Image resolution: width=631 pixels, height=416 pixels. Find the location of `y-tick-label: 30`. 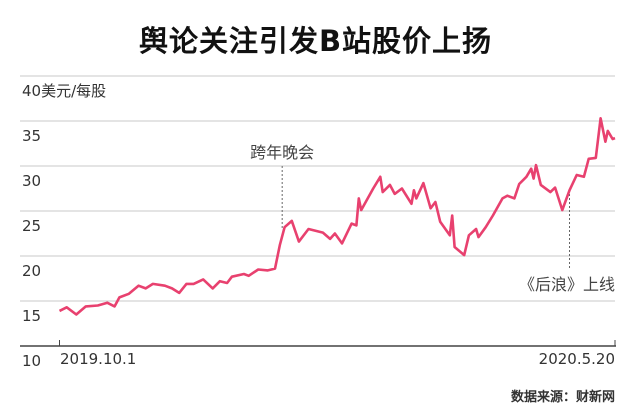

y-tick-label: 30 is located at coordinates (31, 181).